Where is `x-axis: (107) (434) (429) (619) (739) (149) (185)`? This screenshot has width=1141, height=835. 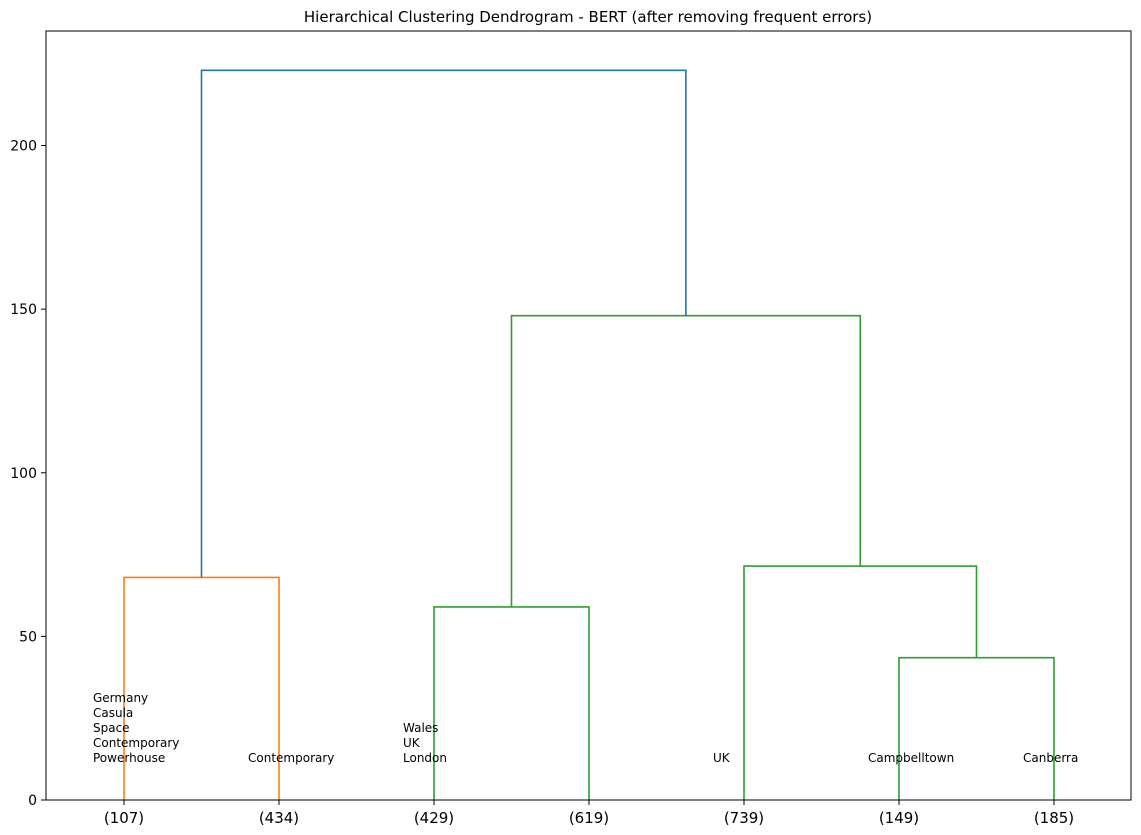
x-axis: (107) (434) (429) (619) (739) (149) (185) is located at coordinates (589, 813).